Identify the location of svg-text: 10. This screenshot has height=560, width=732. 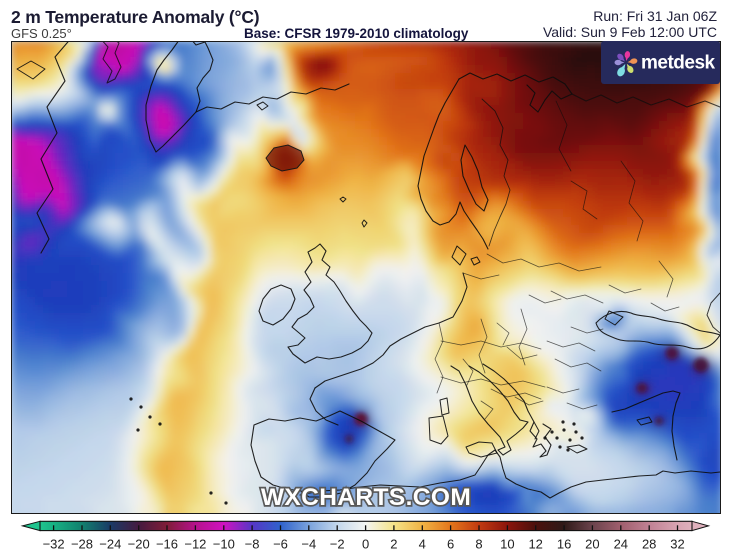
(507, 544).